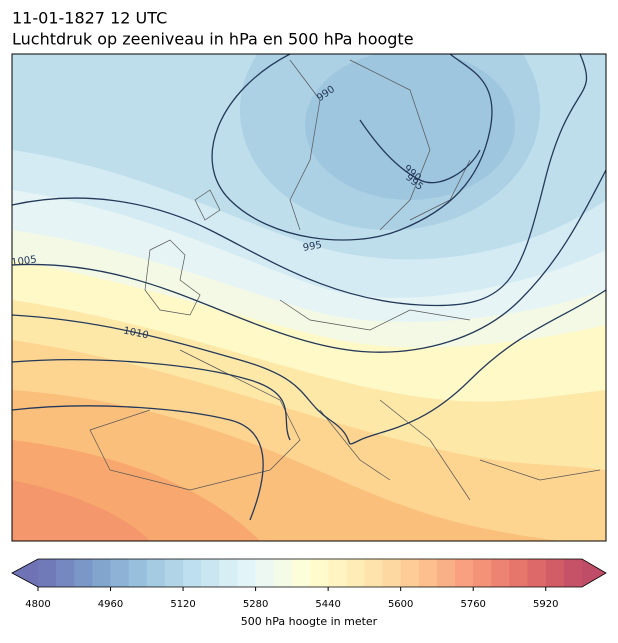 This screenshot has height=643, width=618. What do you see at coordinates (312, 247) in the screenshot?
I see `isobar-label: 995` at bounding box center [312, 247].